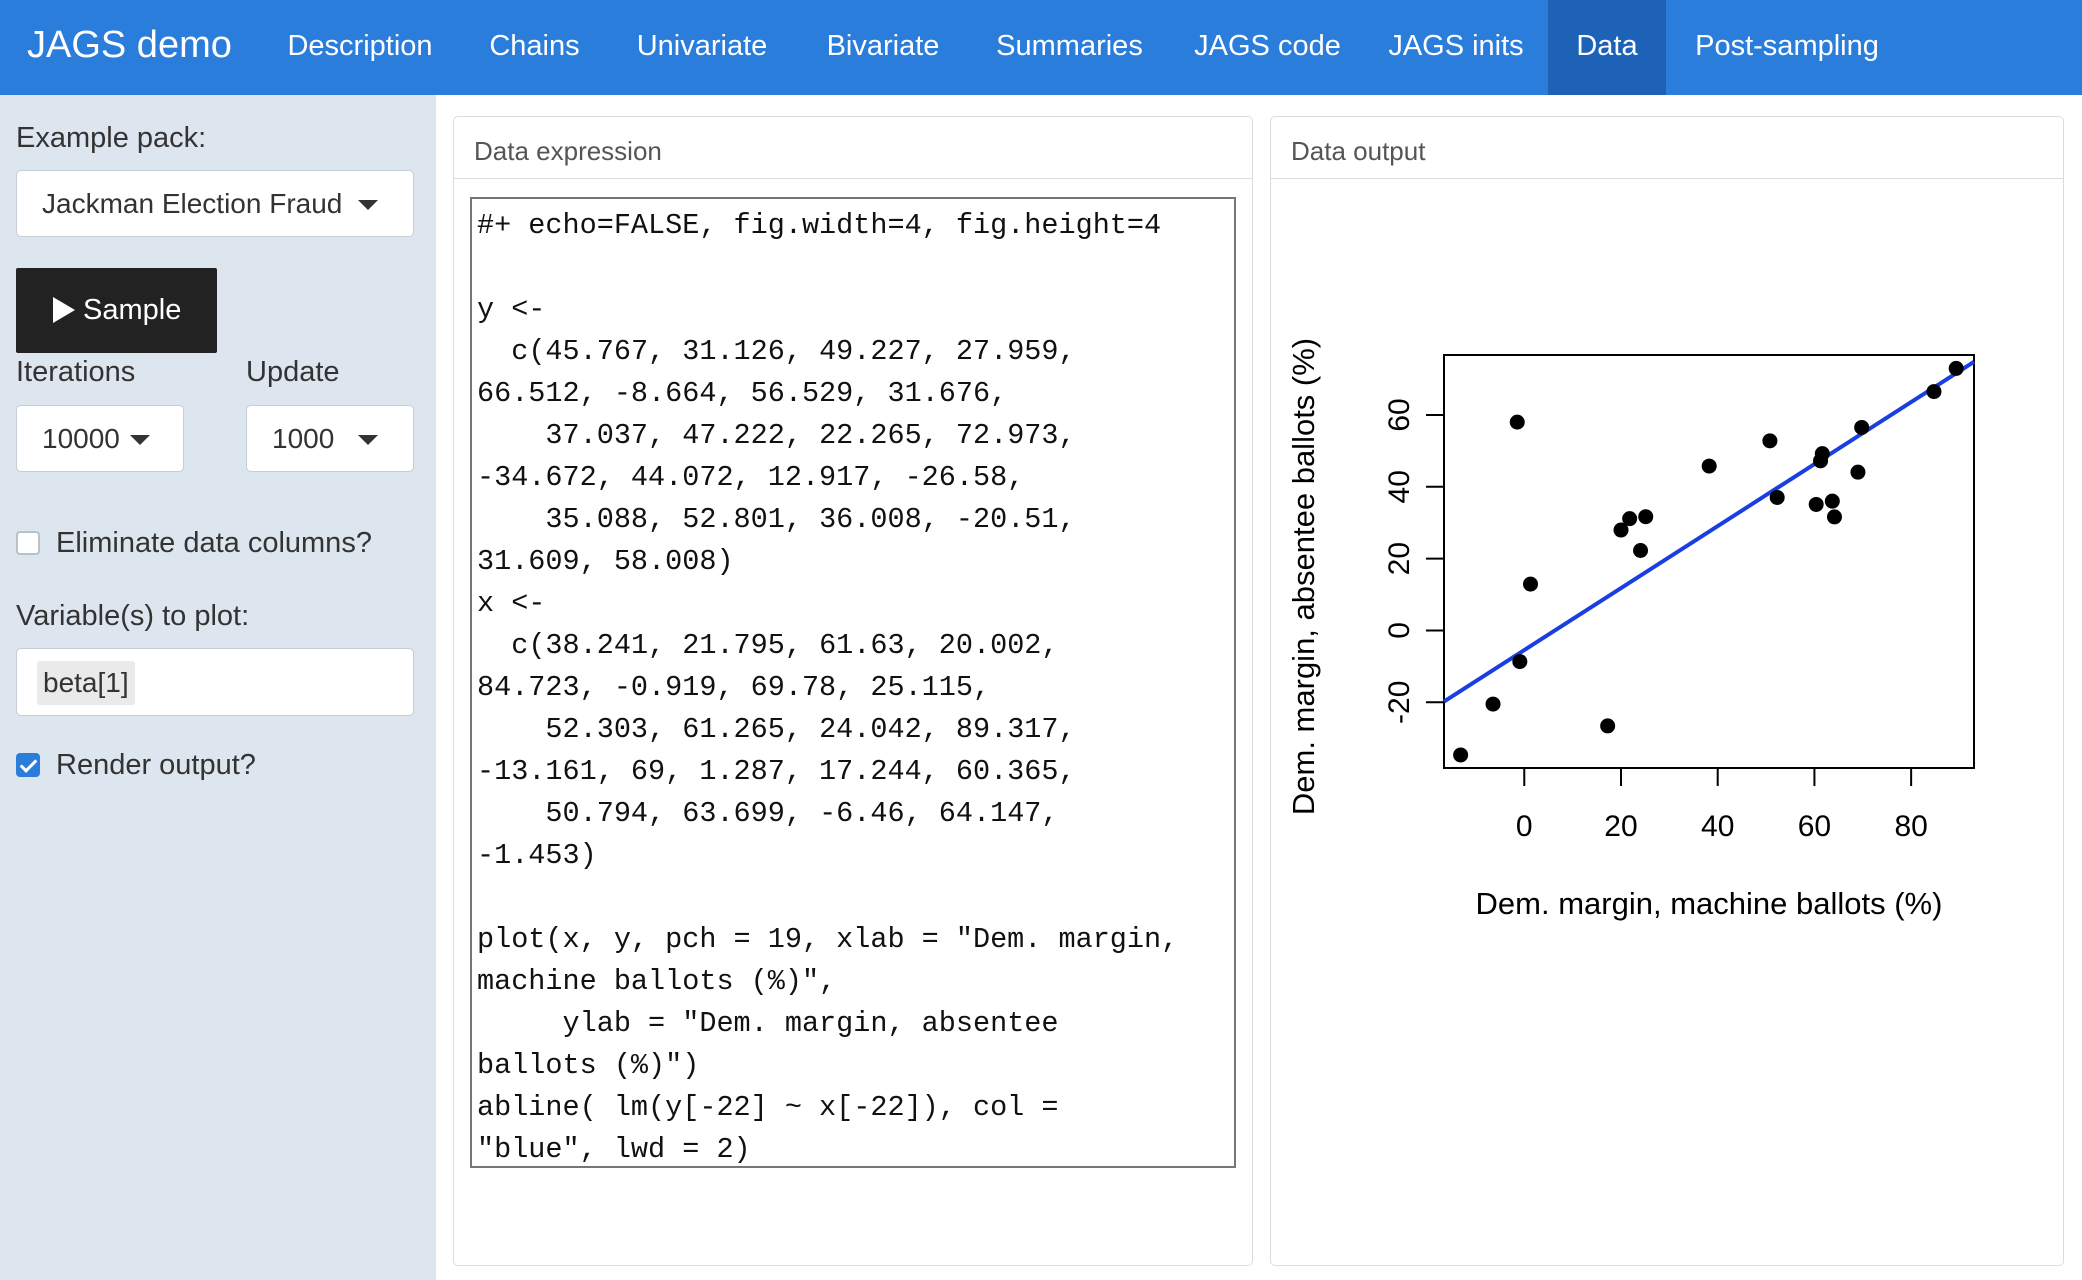  I want to click on y-tick-label: 40, so click(1399, 486).